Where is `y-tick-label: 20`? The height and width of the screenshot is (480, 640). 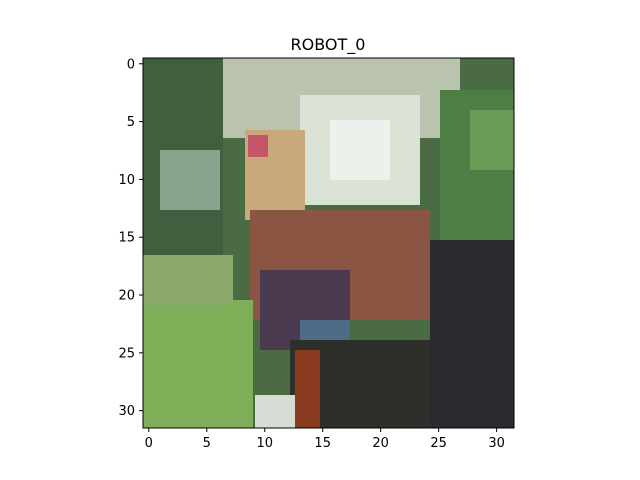 y-tick-label: 20 is located at coordinates (126, 296).